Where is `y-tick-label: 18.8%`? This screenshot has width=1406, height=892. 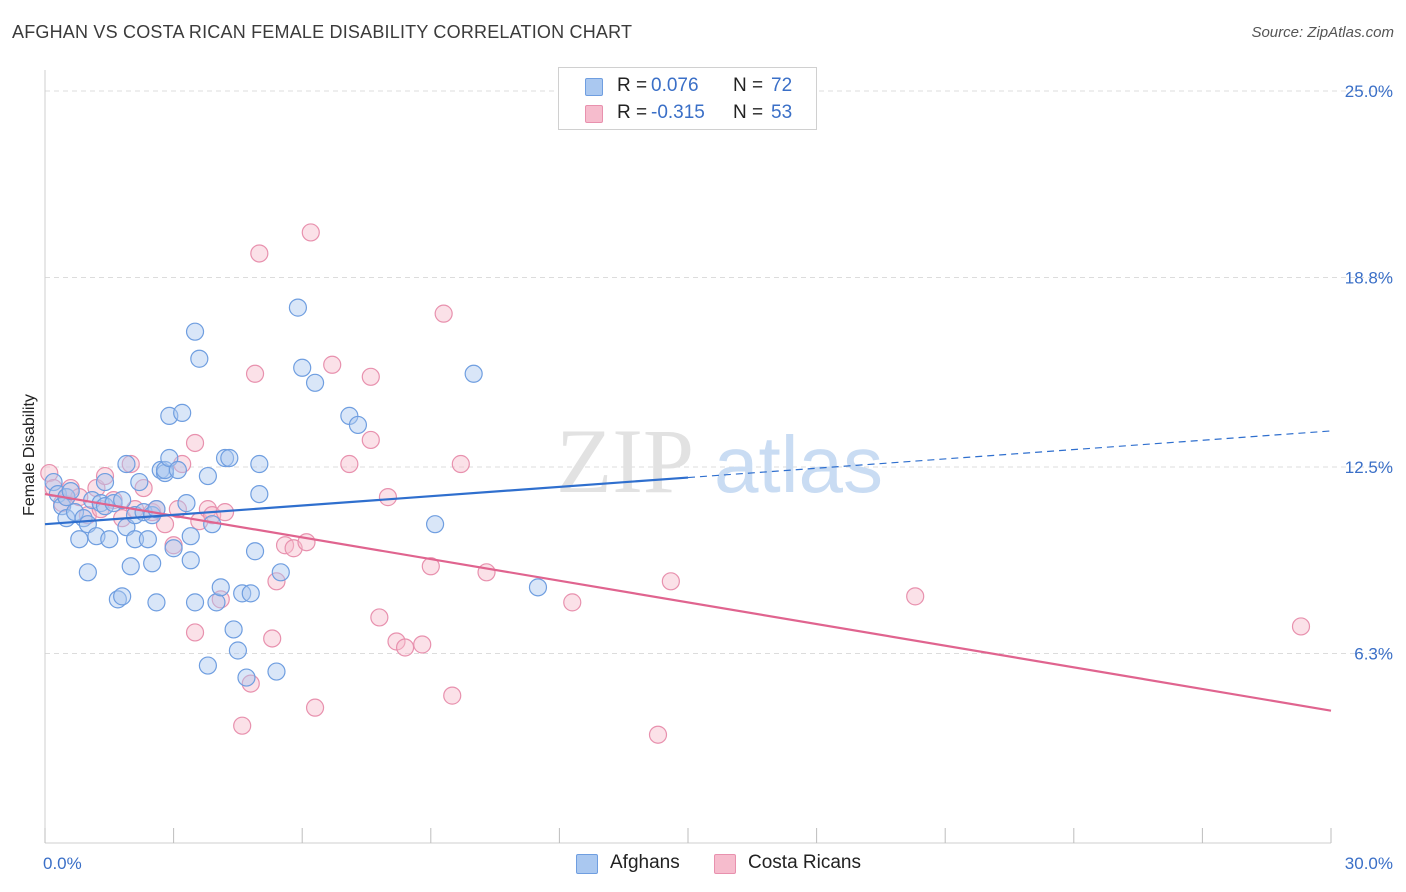
y-tick-label: 18.8% is located at coordinates (1369, 278).